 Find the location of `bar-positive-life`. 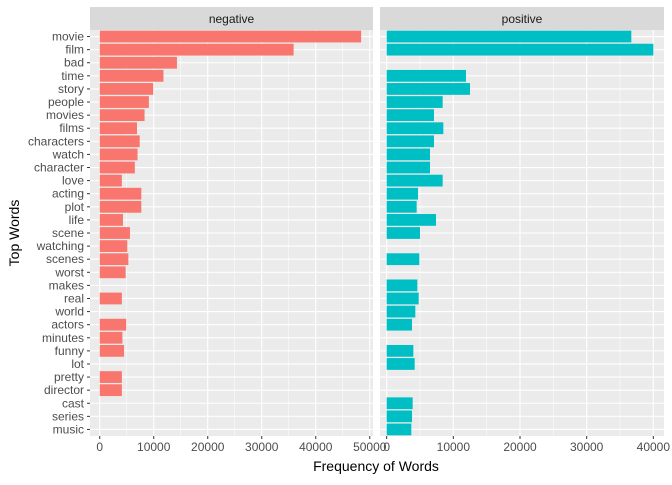

bar-positive-life is located at coordinates (411, 220).